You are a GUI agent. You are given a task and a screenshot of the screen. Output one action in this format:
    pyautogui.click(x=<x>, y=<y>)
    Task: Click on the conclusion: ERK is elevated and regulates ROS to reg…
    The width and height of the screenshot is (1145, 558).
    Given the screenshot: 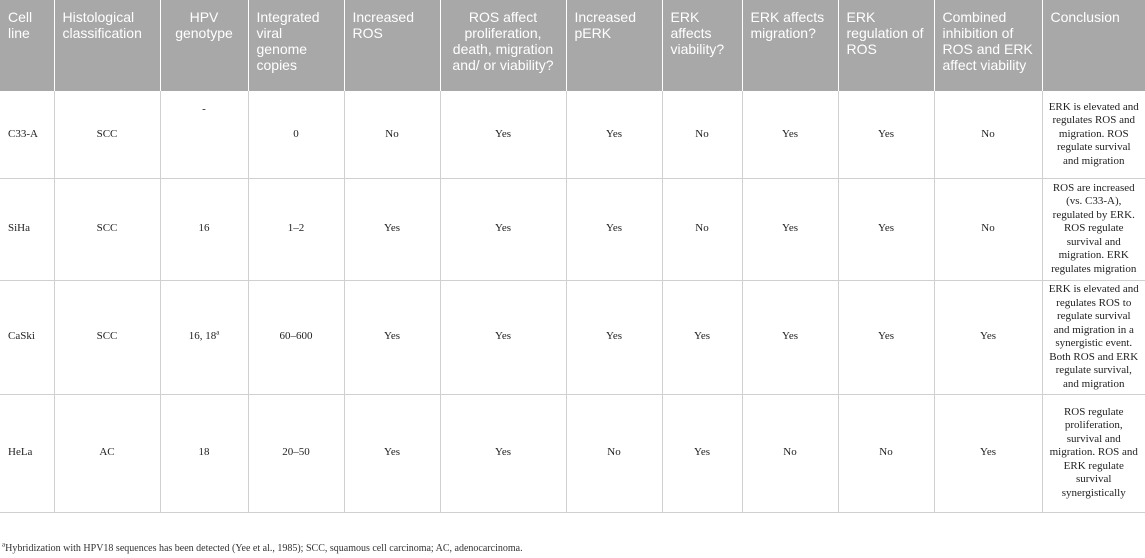 What is the action you would take?
    pyautogui.click(x=1093, y=337)
    